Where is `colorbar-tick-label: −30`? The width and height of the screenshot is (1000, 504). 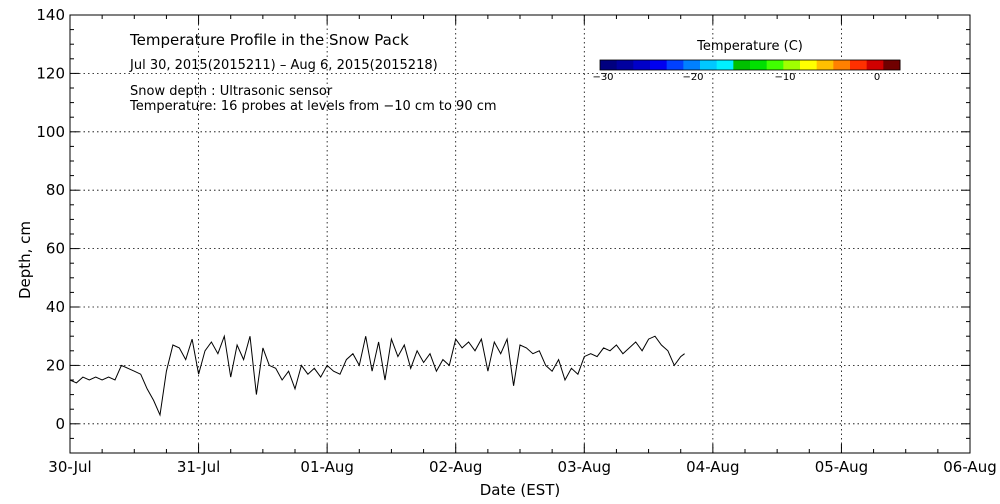
colorbar-tick-label: −30 is located at coordinates (602, 77).